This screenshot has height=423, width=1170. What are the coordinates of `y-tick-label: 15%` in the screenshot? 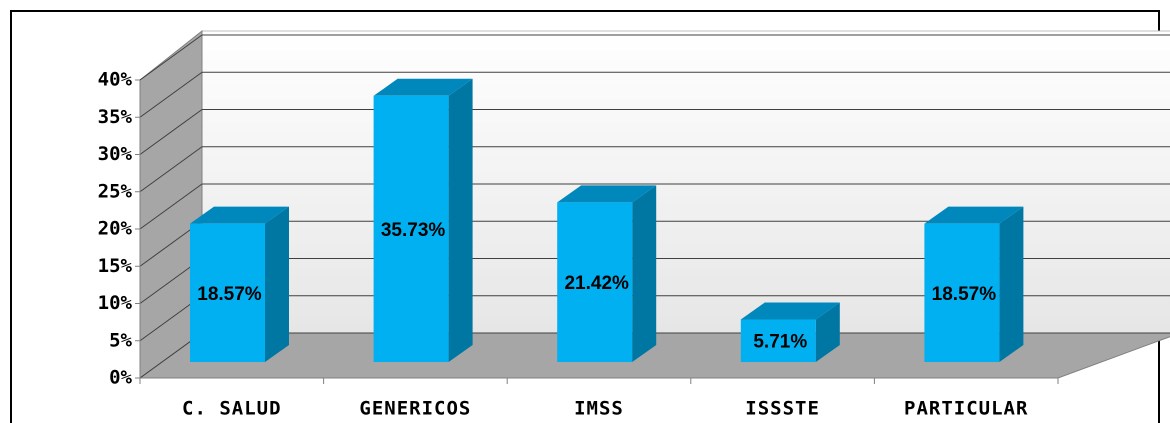 It's located at (115, 266).